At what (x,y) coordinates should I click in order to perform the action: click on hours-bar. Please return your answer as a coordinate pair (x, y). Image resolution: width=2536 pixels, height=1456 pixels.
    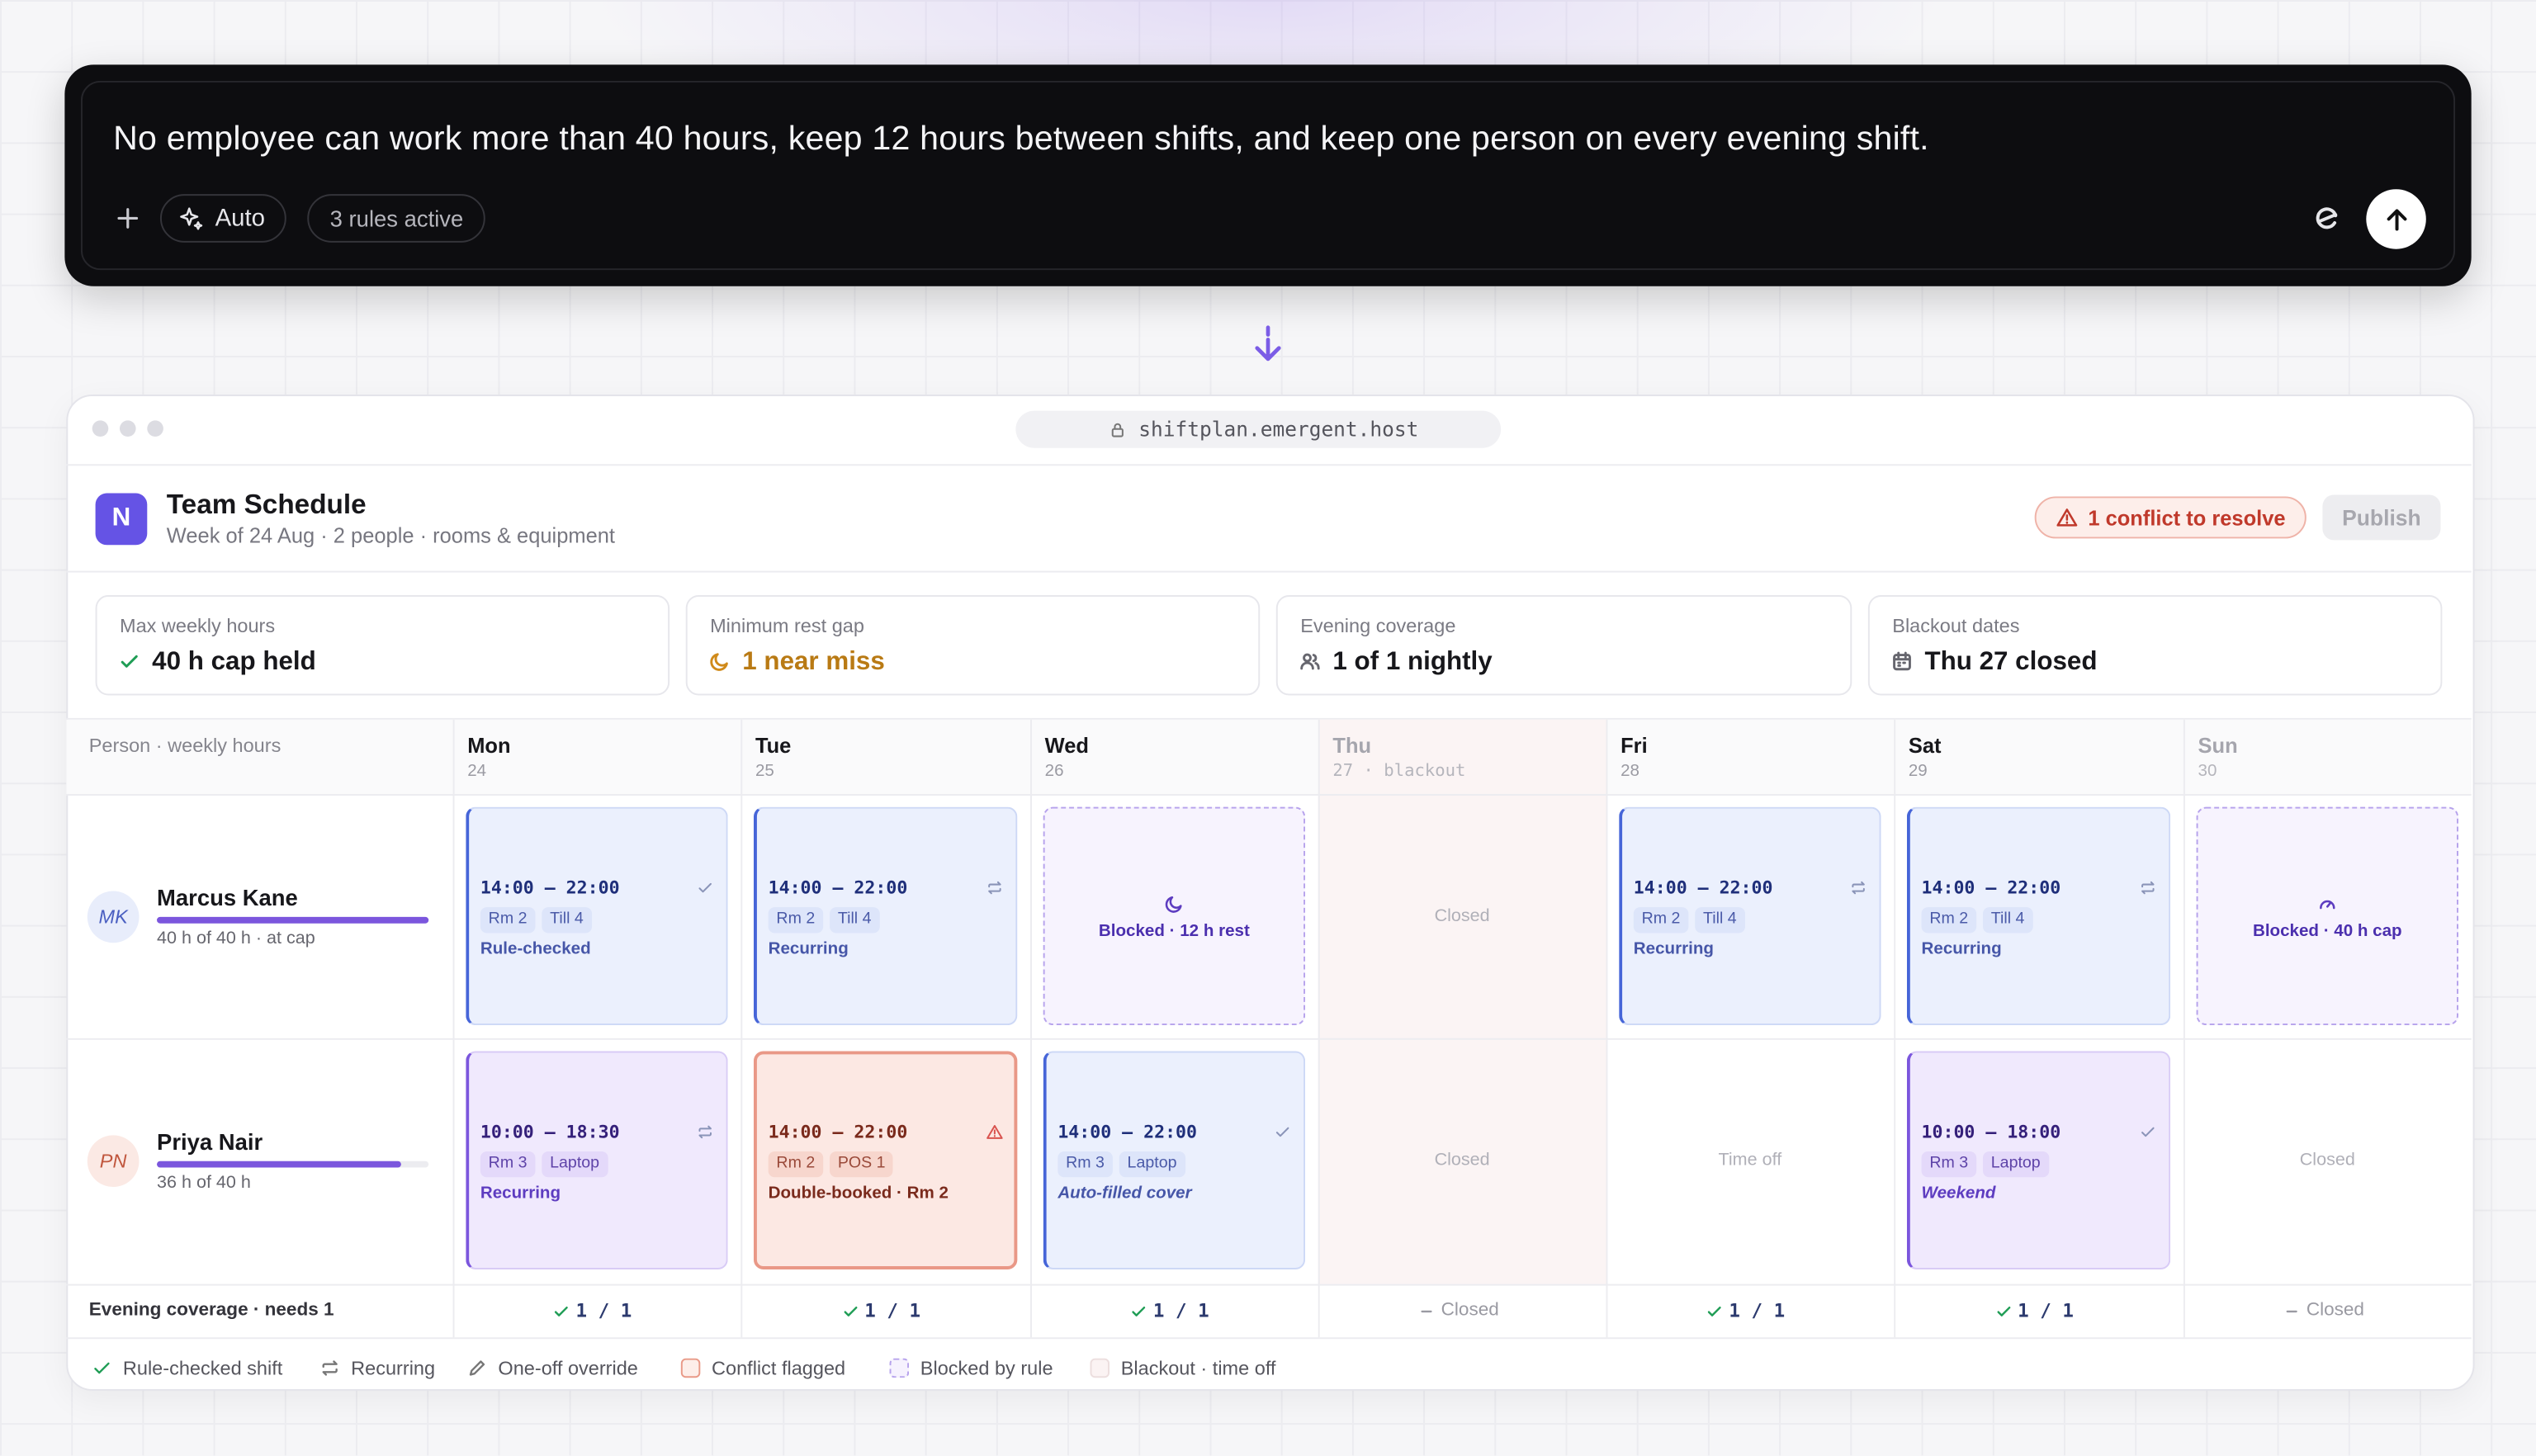
    Looking at the image, I should click on (293, 920).